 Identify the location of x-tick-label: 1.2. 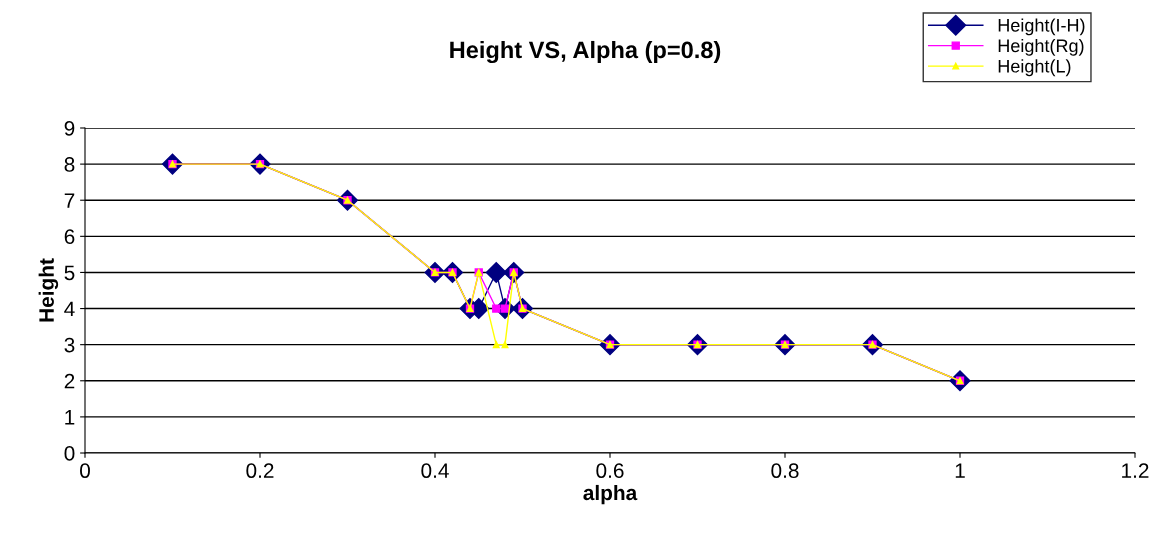
(1135, 470).